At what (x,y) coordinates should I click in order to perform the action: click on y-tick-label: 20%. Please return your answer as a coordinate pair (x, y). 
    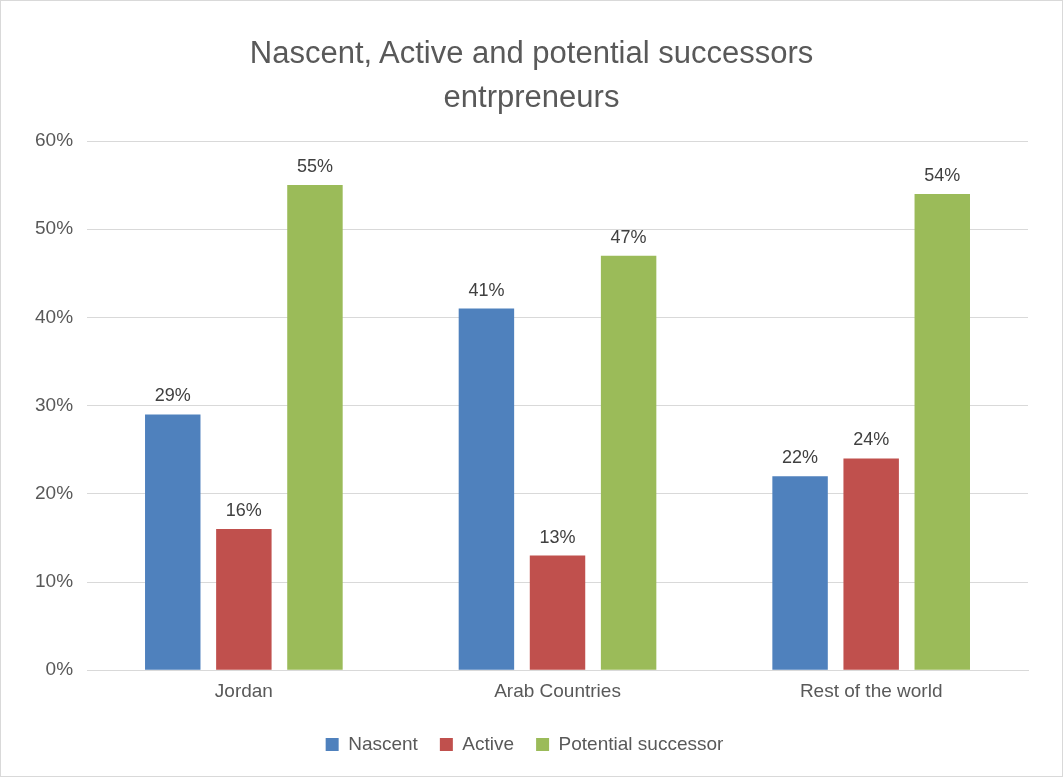
    Looking at the image, I should click on (54, 493).